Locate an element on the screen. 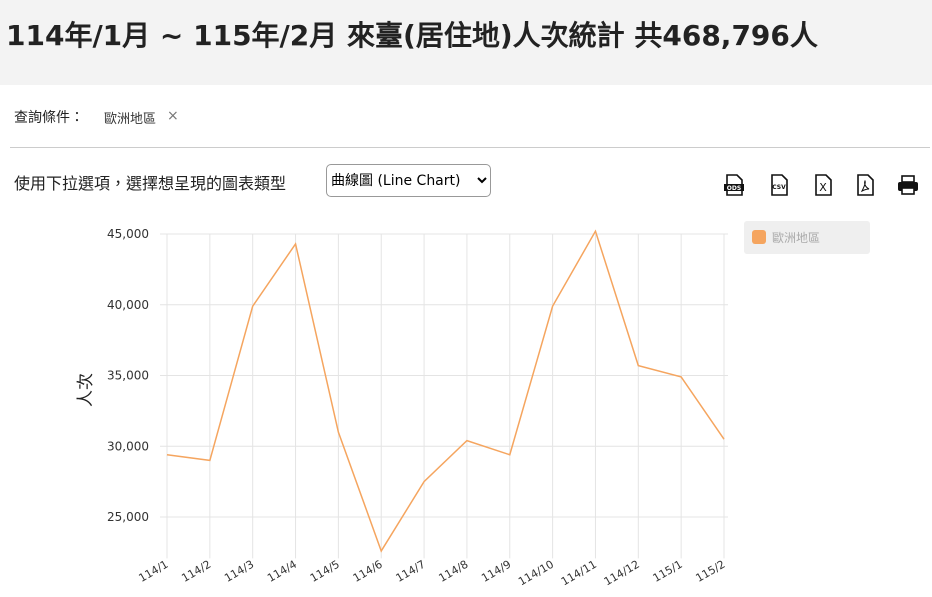 The height and width of the screenshot is (597, 932). y-tick-label: 45,000 is located at coordinates (128, 234).